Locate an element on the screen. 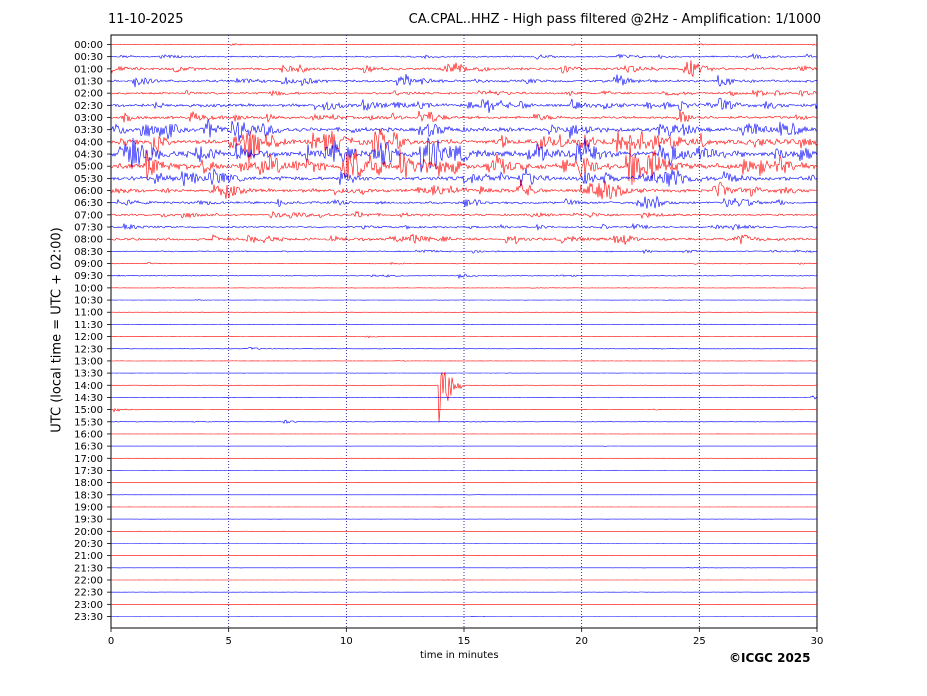 The image size is (927, 696). copyright-label: ©ICGC 2025 is located at coordinates (770, 658).